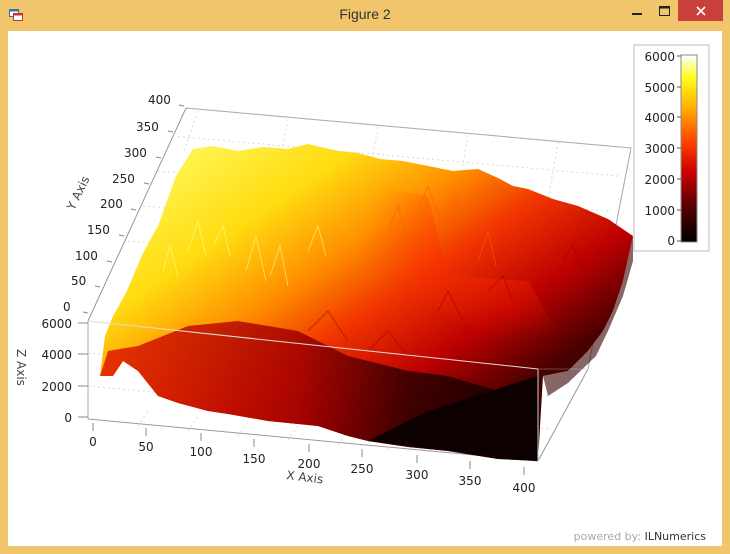  What do you see at coordinates (135, 153) in the screenshot?
I see `y-tick-label: 300` at bounding box center [135, 153].